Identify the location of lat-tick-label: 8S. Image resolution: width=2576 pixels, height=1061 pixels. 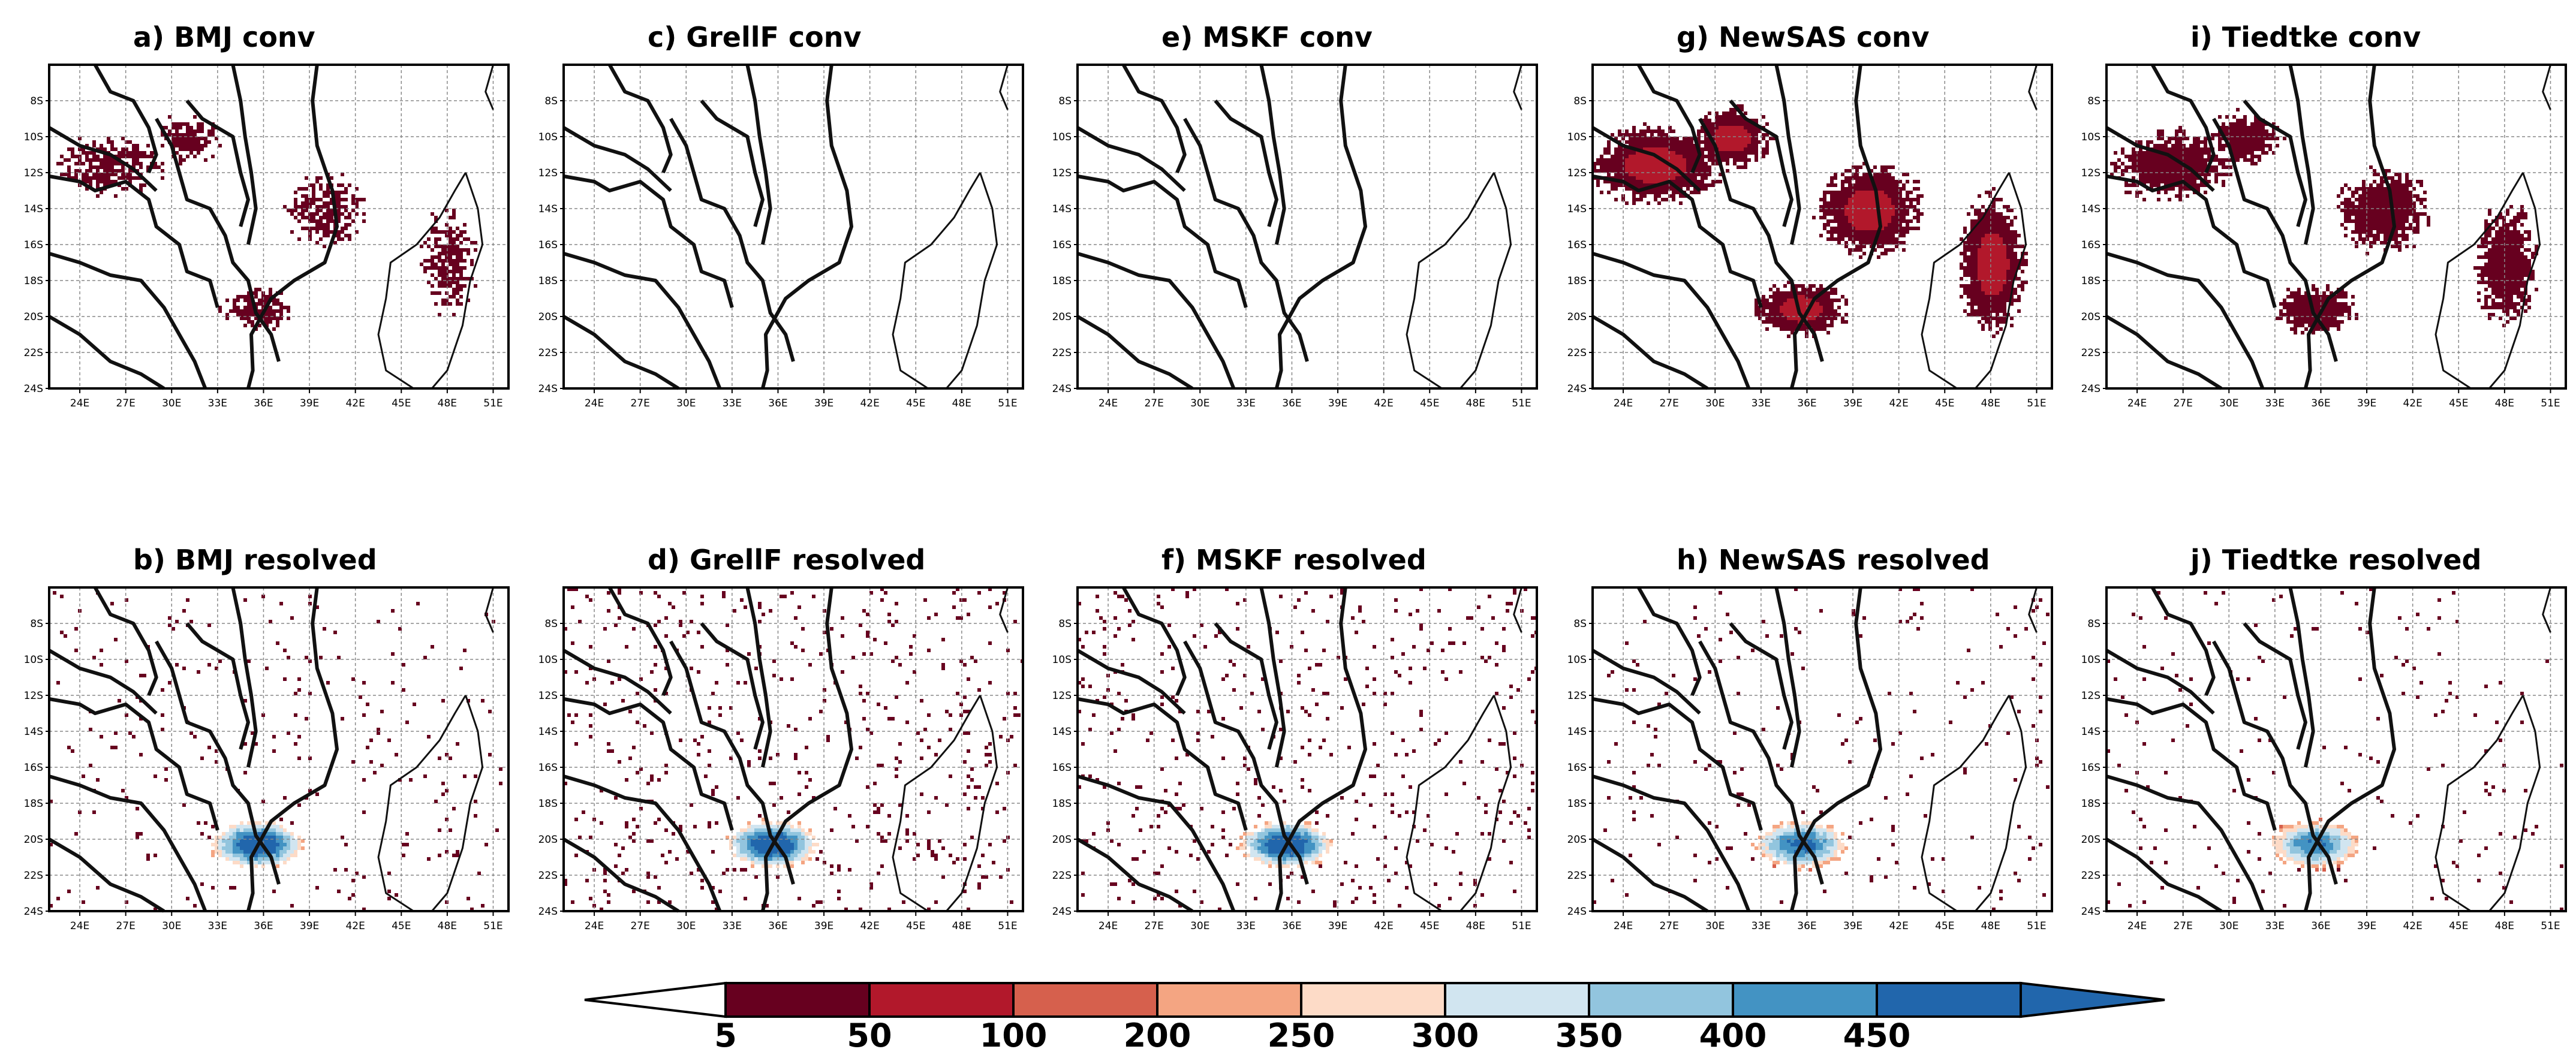
(551, 101).